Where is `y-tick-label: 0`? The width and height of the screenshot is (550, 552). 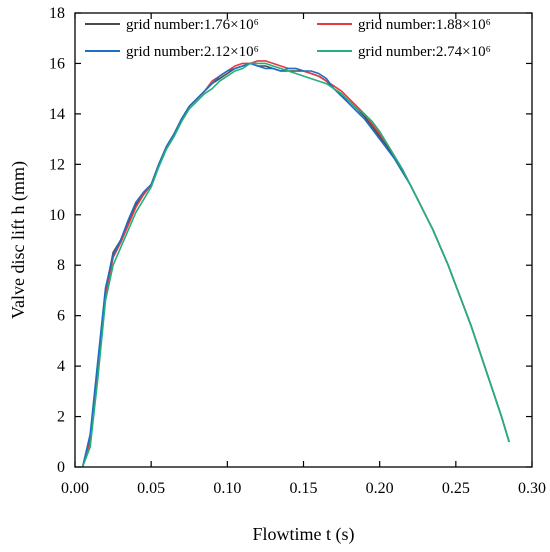 y-tick-label: 0 is located at coordinates (61, 467).